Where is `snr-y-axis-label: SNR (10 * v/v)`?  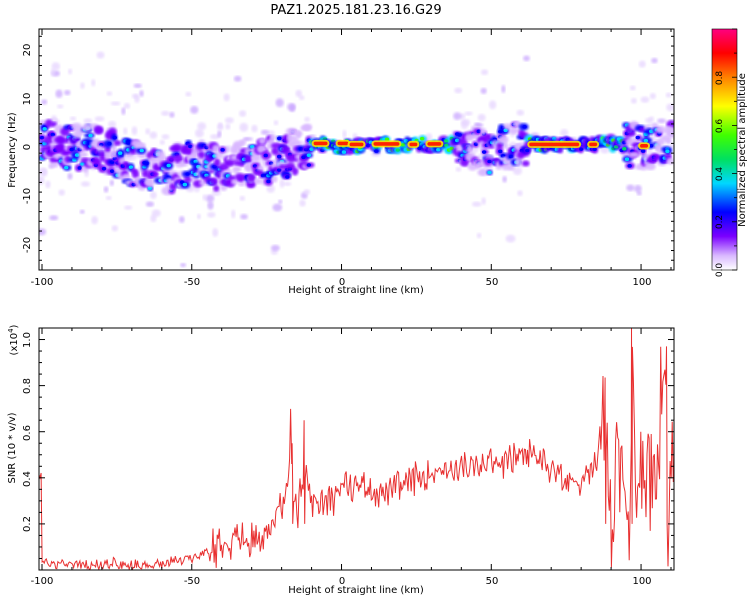
snr-y-axis-label: SNR (10 * v/v) is located at coordinates (12, 447).